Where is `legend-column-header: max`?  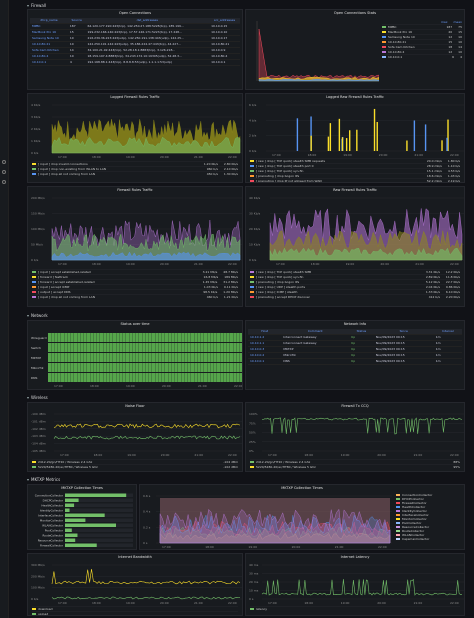 legend-column-header: max is located at coordinates (444, 22).